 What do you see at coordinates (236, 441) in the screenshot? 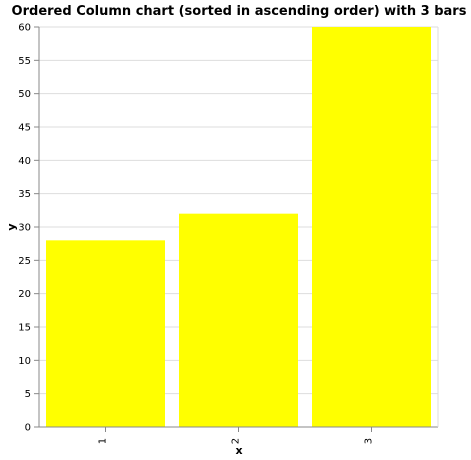
I see `x-tick-label-2: 2` at bounding box center [236, 441].